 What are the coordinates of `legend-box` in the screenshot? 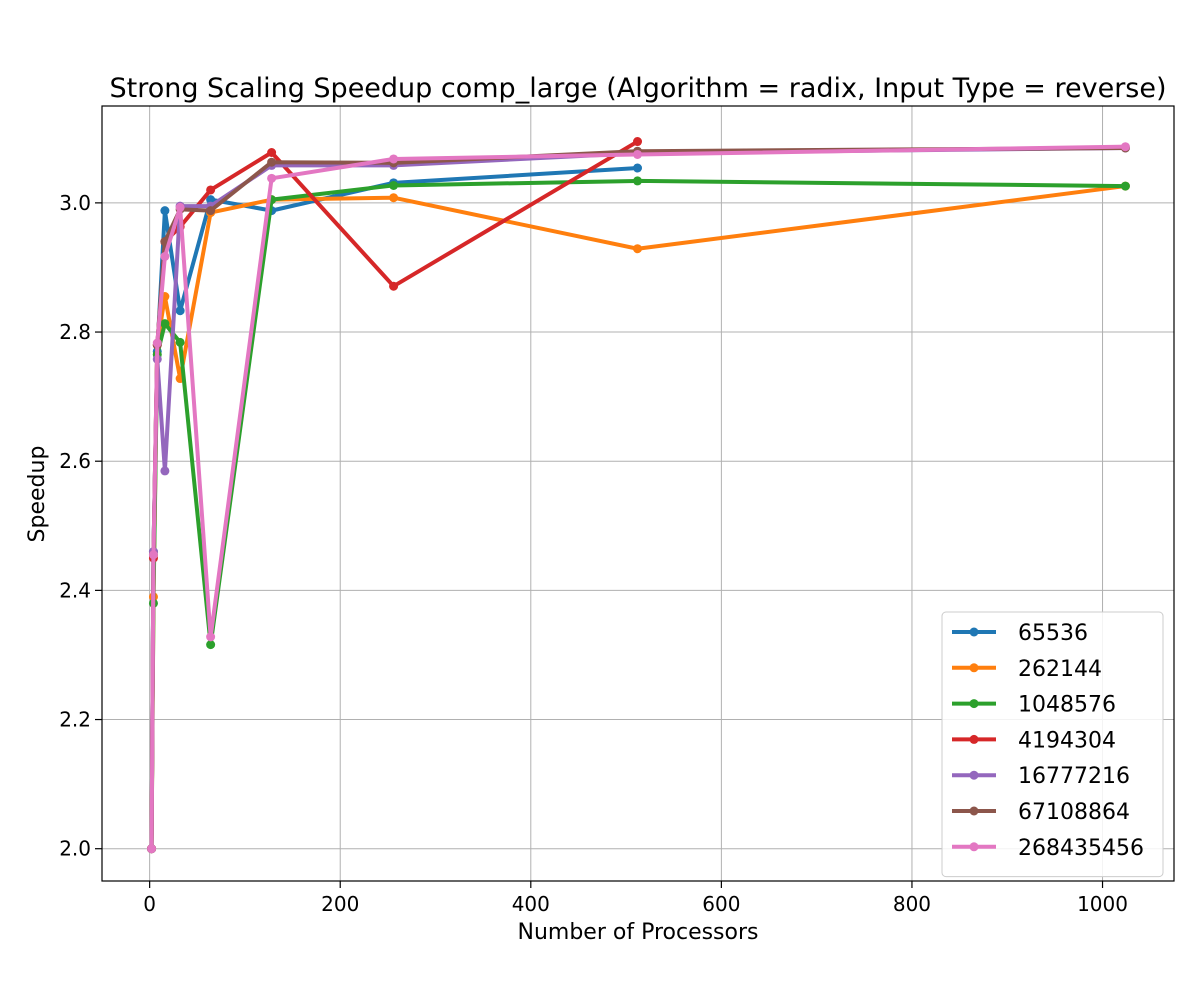 It's located at (1052, 744).